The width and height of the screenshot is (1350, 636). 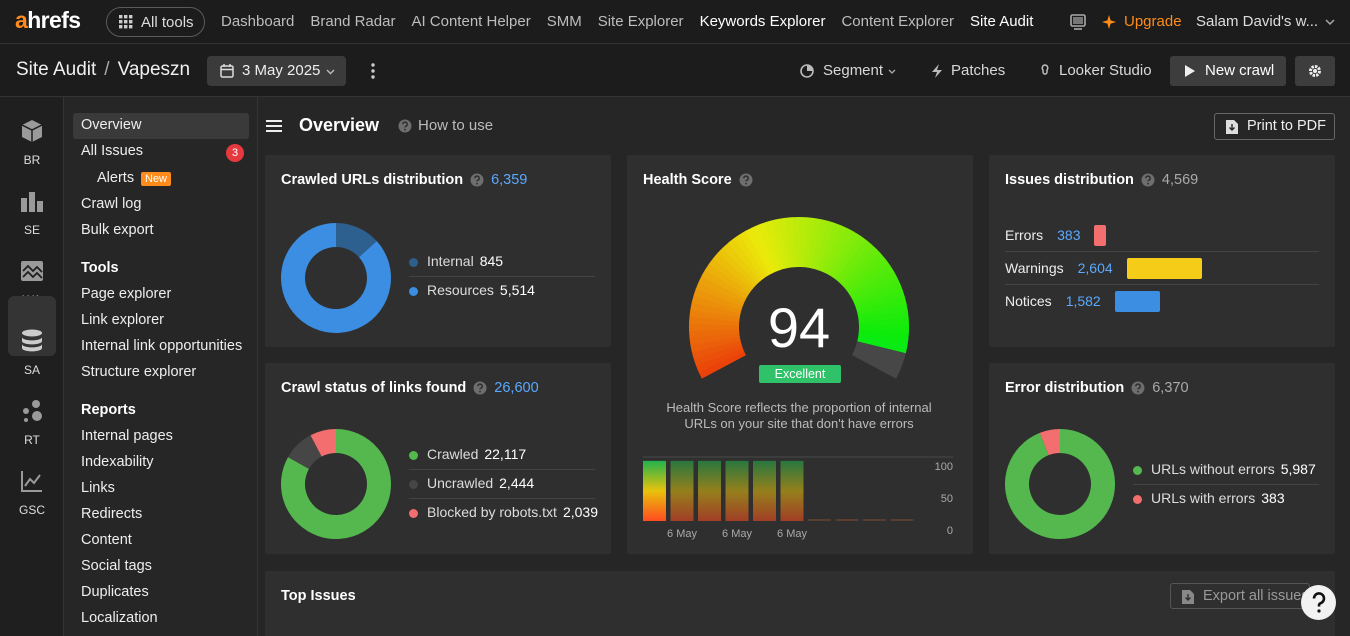 I want to click on nav-link: Dashboard, so click(x=258, y=21).